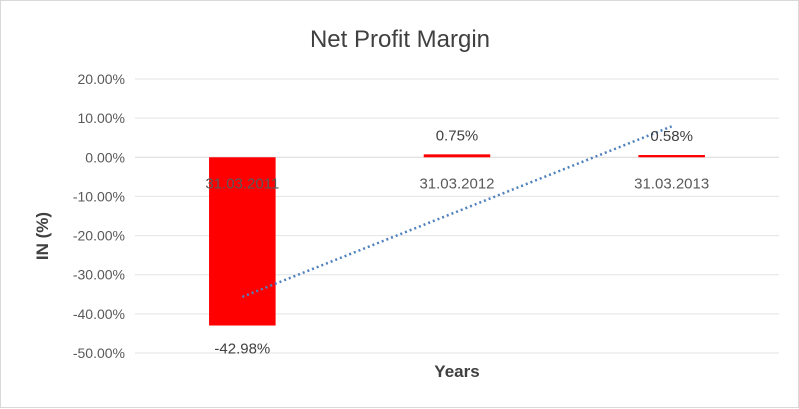 The height and width of the screenshot is (409, 799). I want to click on y-axis-title: IN (%), so click(42, 236).